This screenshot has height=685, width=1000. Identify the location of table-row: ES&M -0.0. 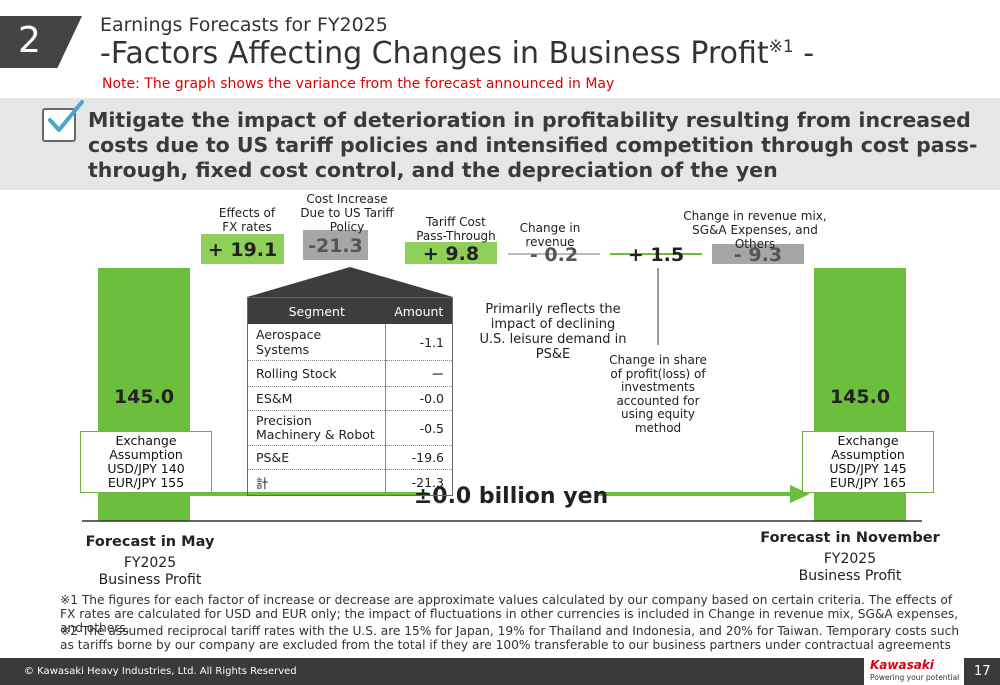
(350, 398).